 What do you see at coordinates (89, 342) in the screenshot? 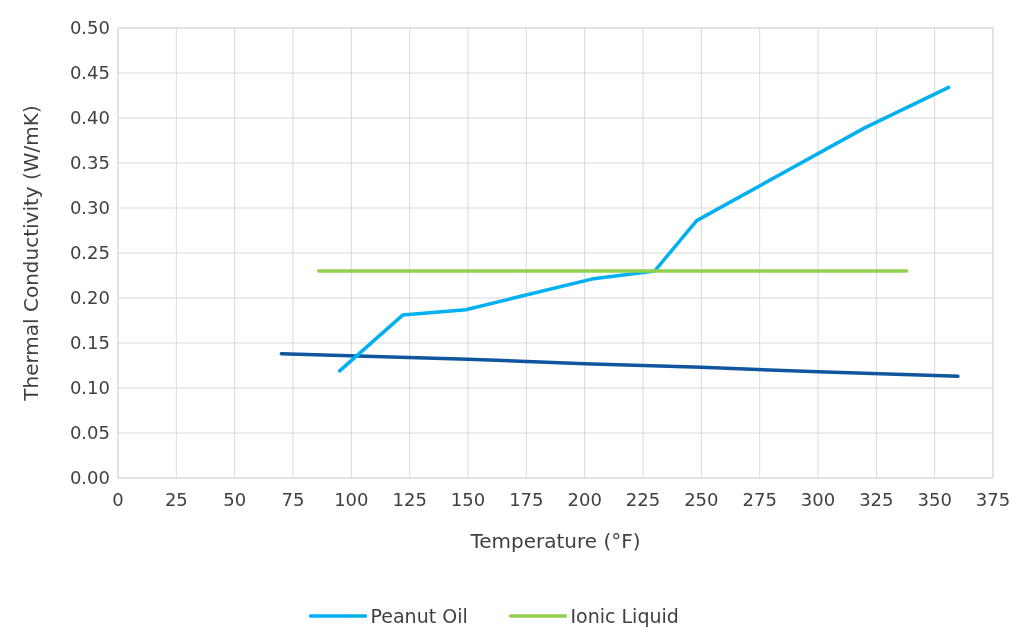
I see `y-tick-label: 0.15` at bounding box center [89, 342].